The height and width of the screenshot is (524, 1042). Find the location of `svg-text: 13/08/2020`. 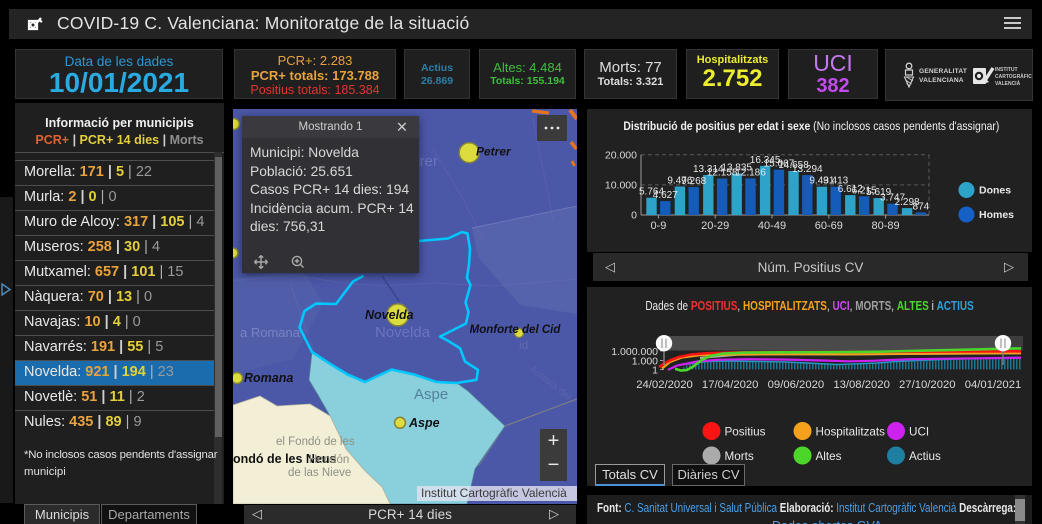

svg-text: 13/08/2020 is located at coordinates (861, 385).